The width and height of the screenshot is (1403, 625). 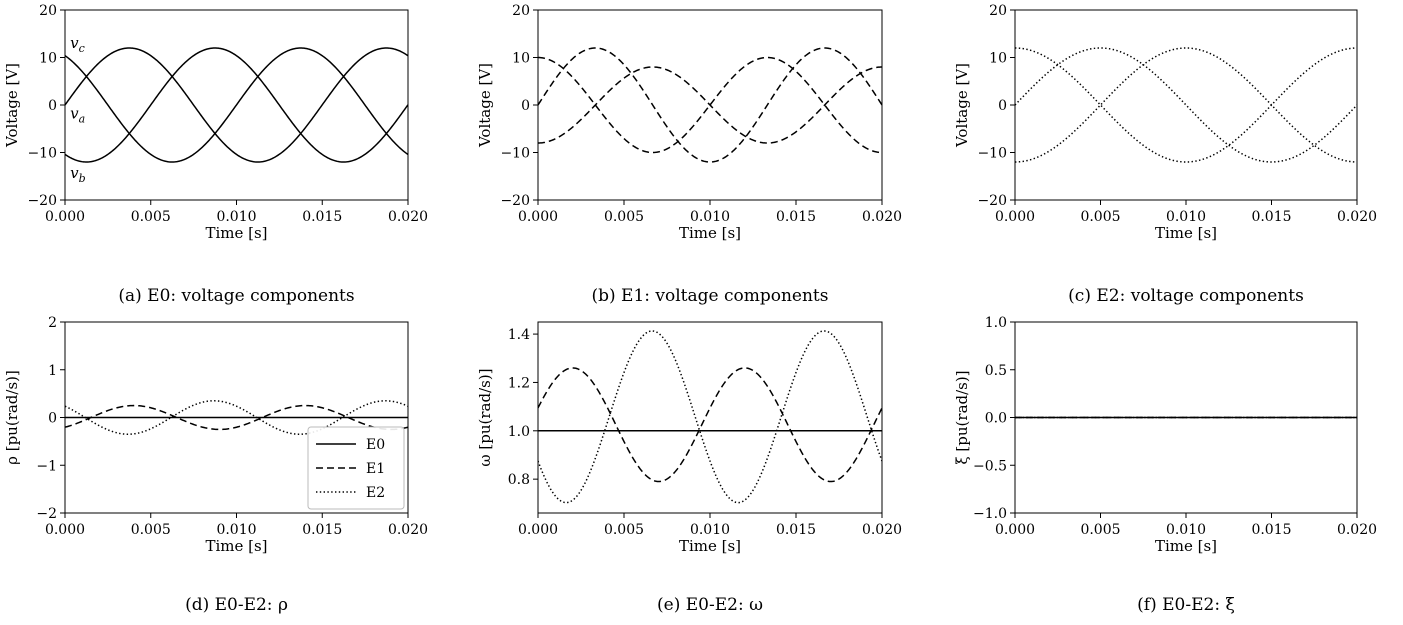 What do you see at coordinates (996, 371) in the screenshot?
I see `y-tick-label: 0.5` at bounding box center [996, 371].